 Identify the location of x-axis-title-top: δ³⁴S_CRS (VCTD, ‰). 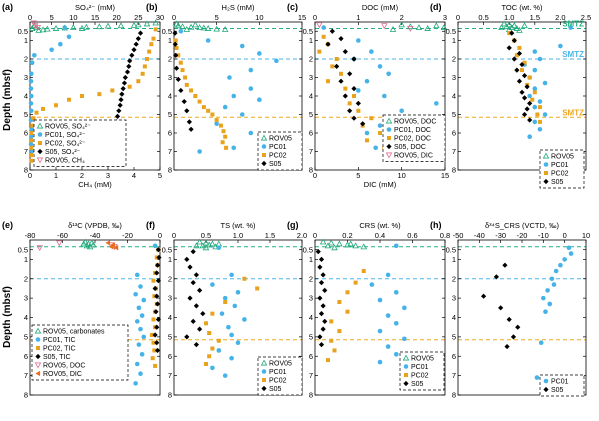
(522, 225).